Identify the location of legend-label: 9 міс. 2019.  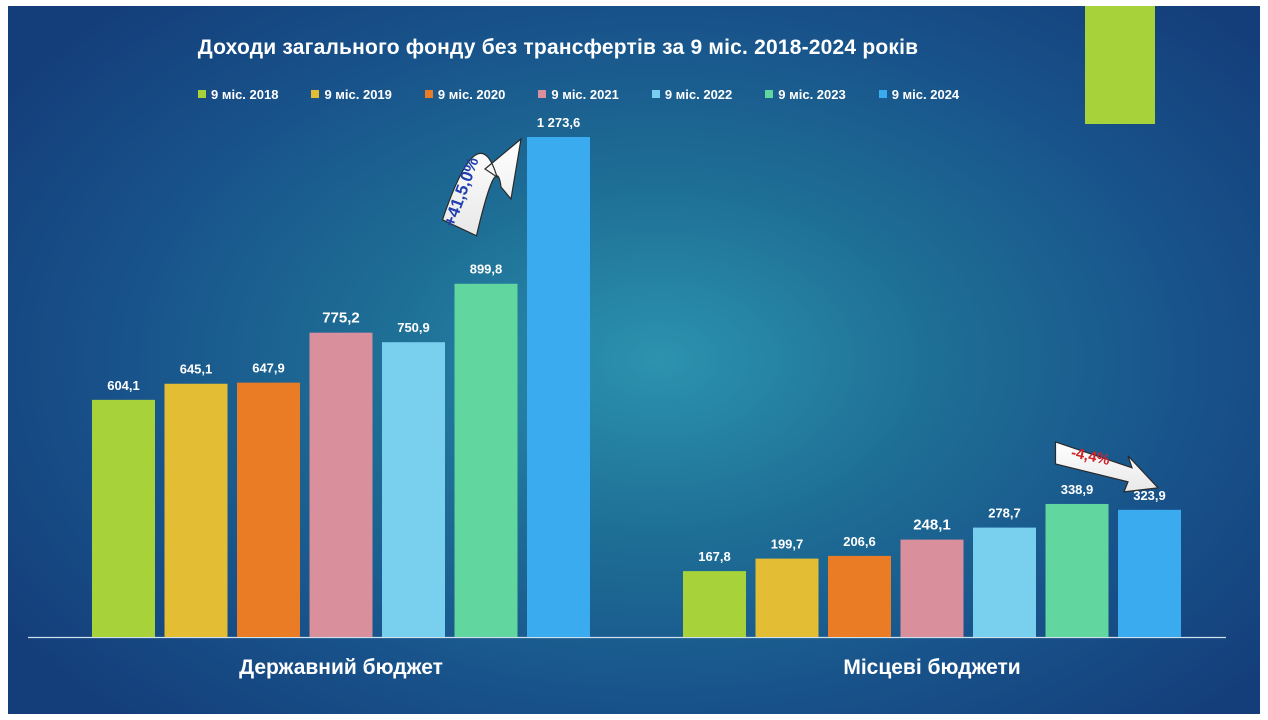
(358, 94).